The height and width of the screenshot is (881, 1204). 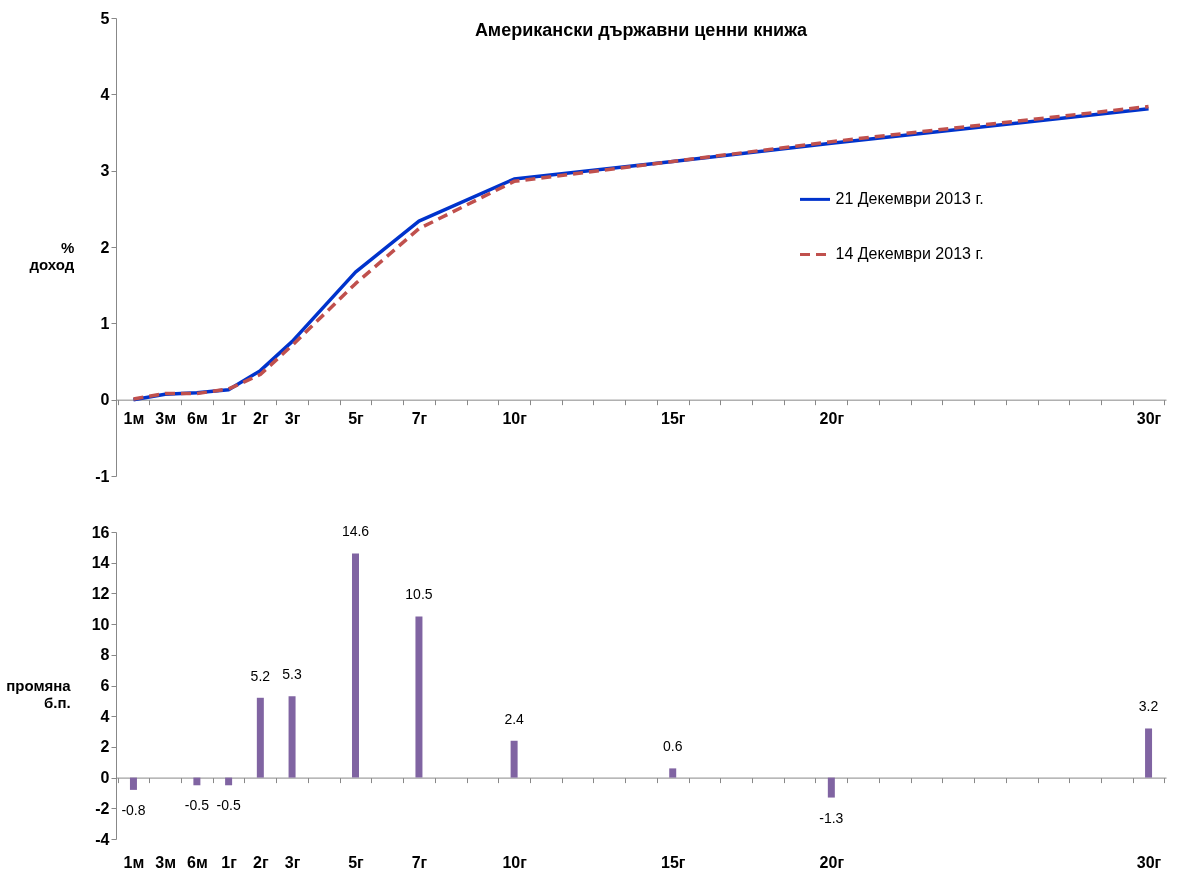 I want to click on data-label: 0.6, so click(x=672, y=746).